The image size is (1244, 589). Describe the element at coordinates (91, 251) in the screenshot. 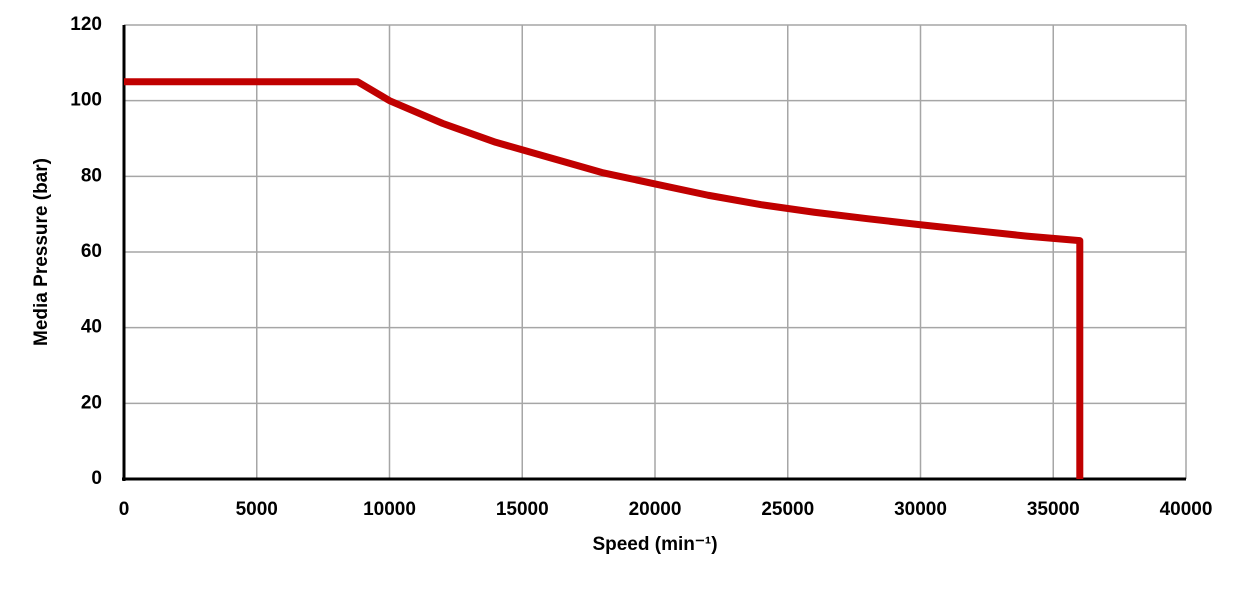

I see `y-tick-label: 60` at that location.